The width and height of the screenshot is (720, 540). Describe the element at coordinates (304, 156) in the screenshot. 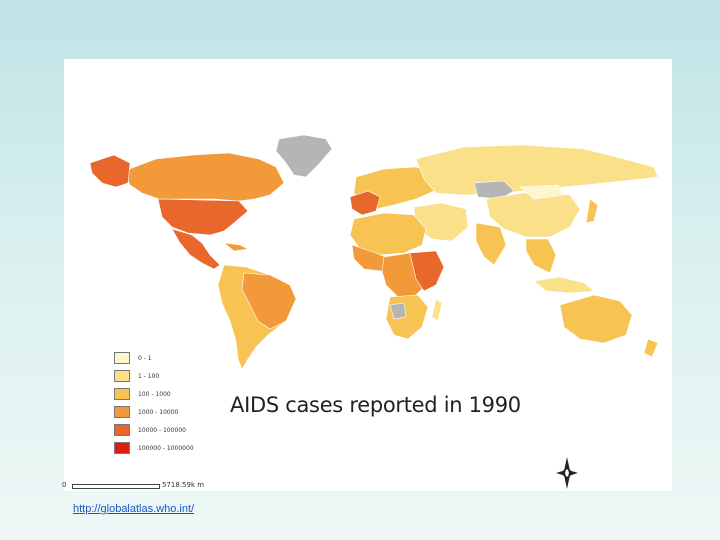

I see `region-greenland` at that location.